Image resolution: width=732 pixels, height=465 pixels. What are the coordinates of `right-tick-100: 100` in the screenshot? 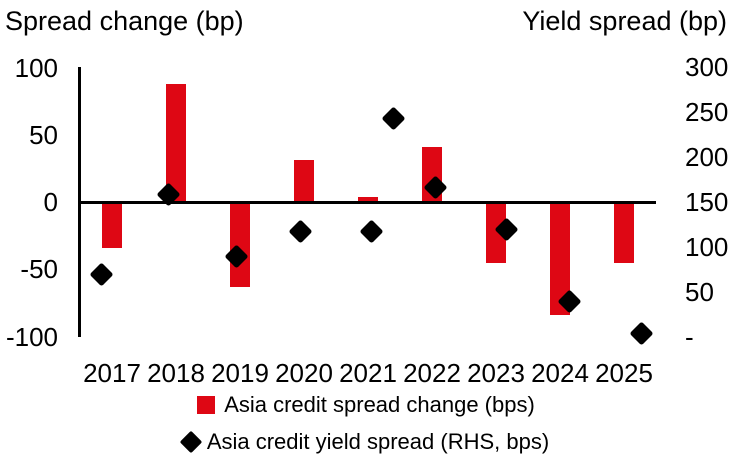 It's located at (707, 247).